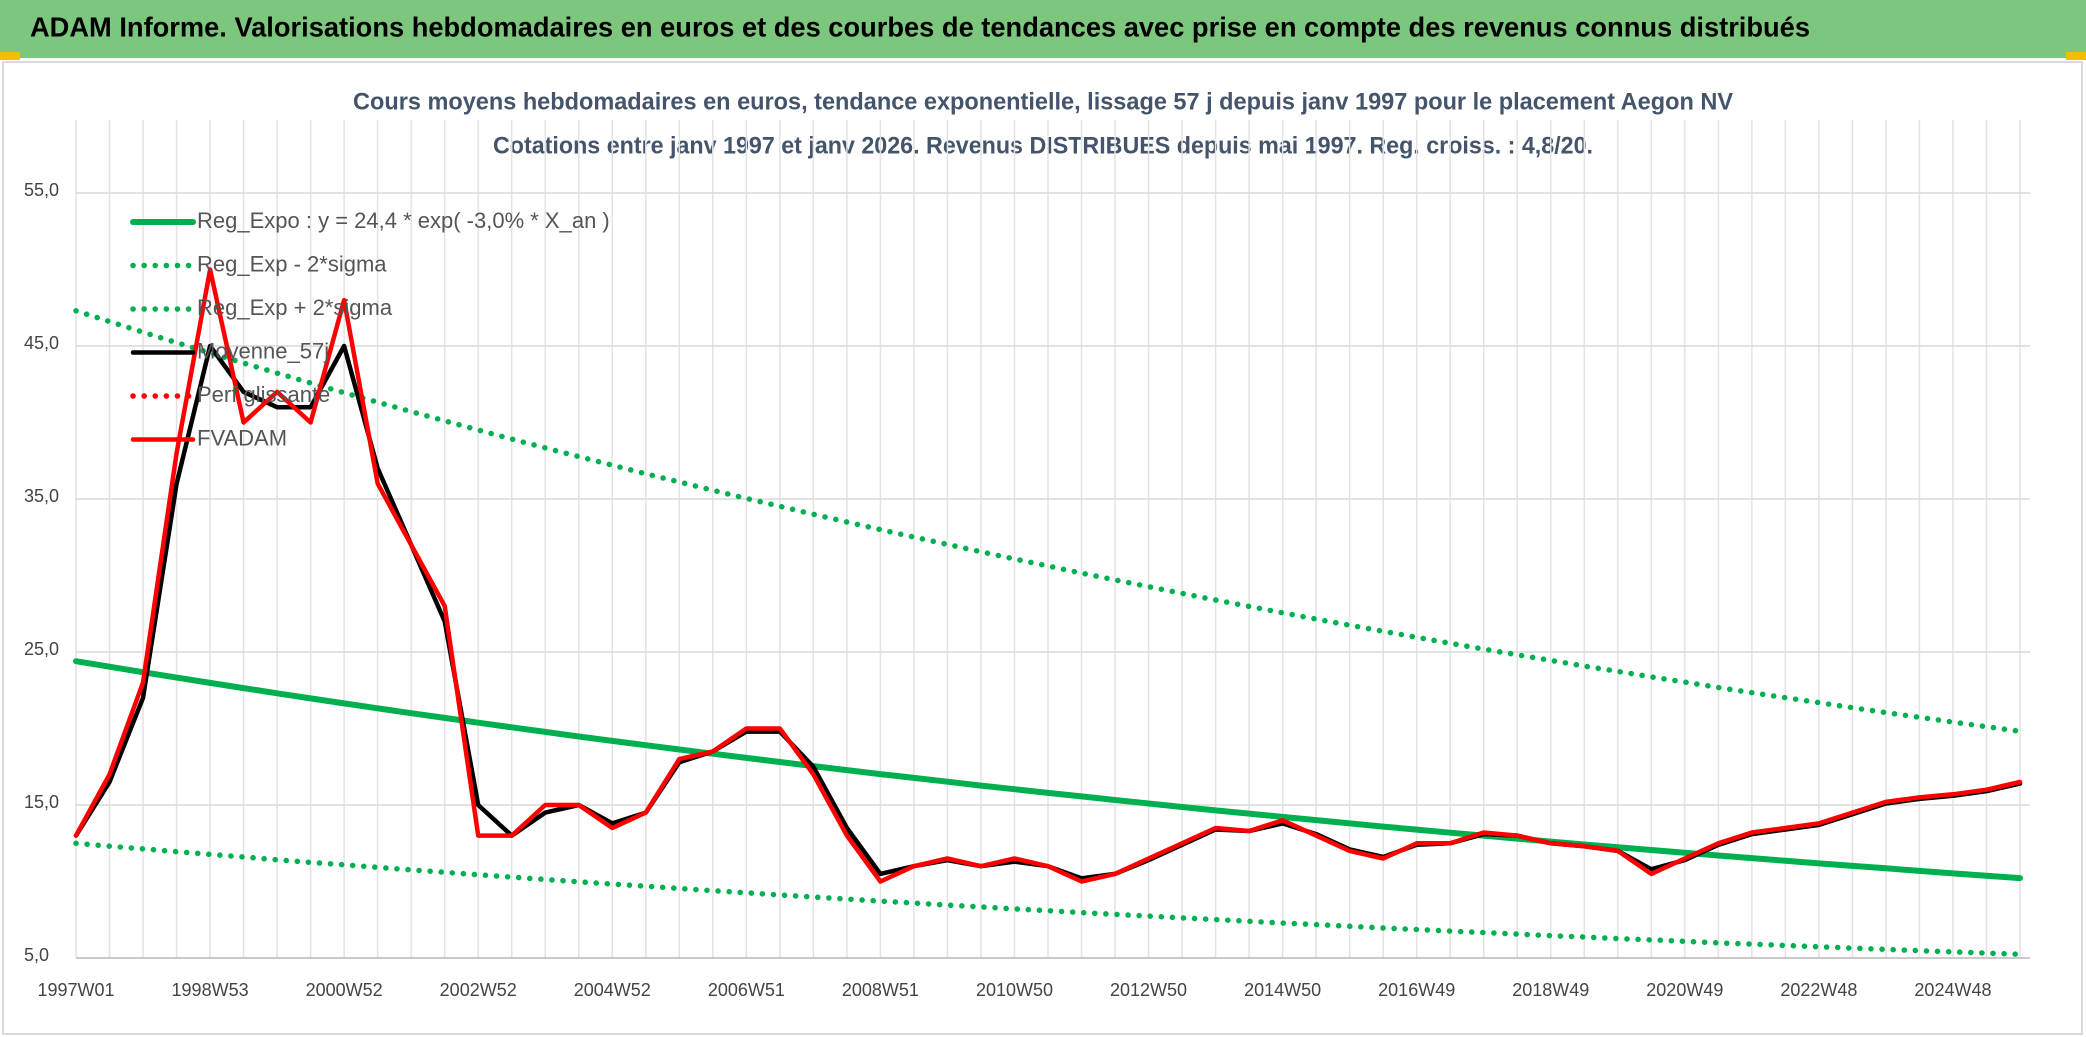 The image size is (2086, 1037). I want to click on x-tick-label: 2022W48, so click(1818, 990).